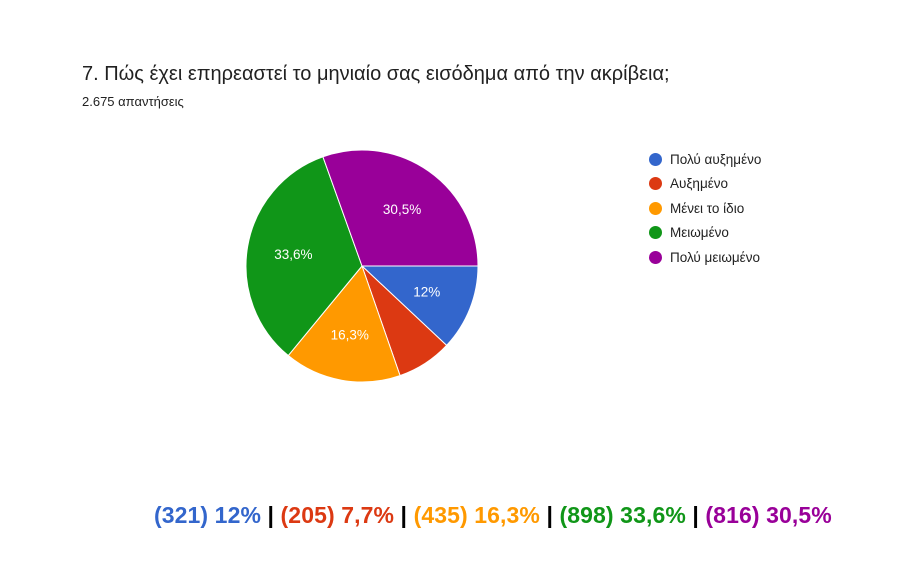 The width and height of the screenshot is (923, 564). What do you see at coordinates (699, 233) in the screenshot?
I see `legend-label: Μειωμένο` at bounding box center [699, 233].